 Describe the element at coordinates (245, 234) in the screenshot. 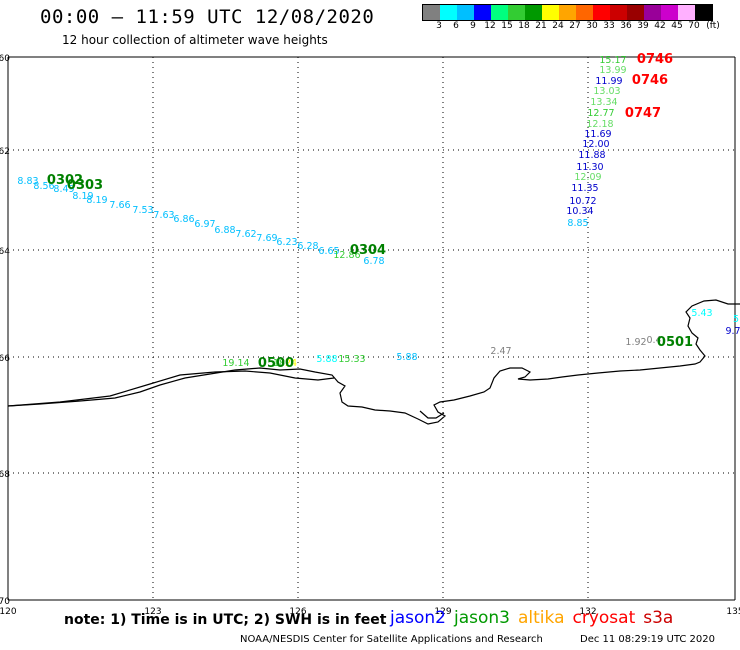

I see `swh-value-label: 7.62` at that location.